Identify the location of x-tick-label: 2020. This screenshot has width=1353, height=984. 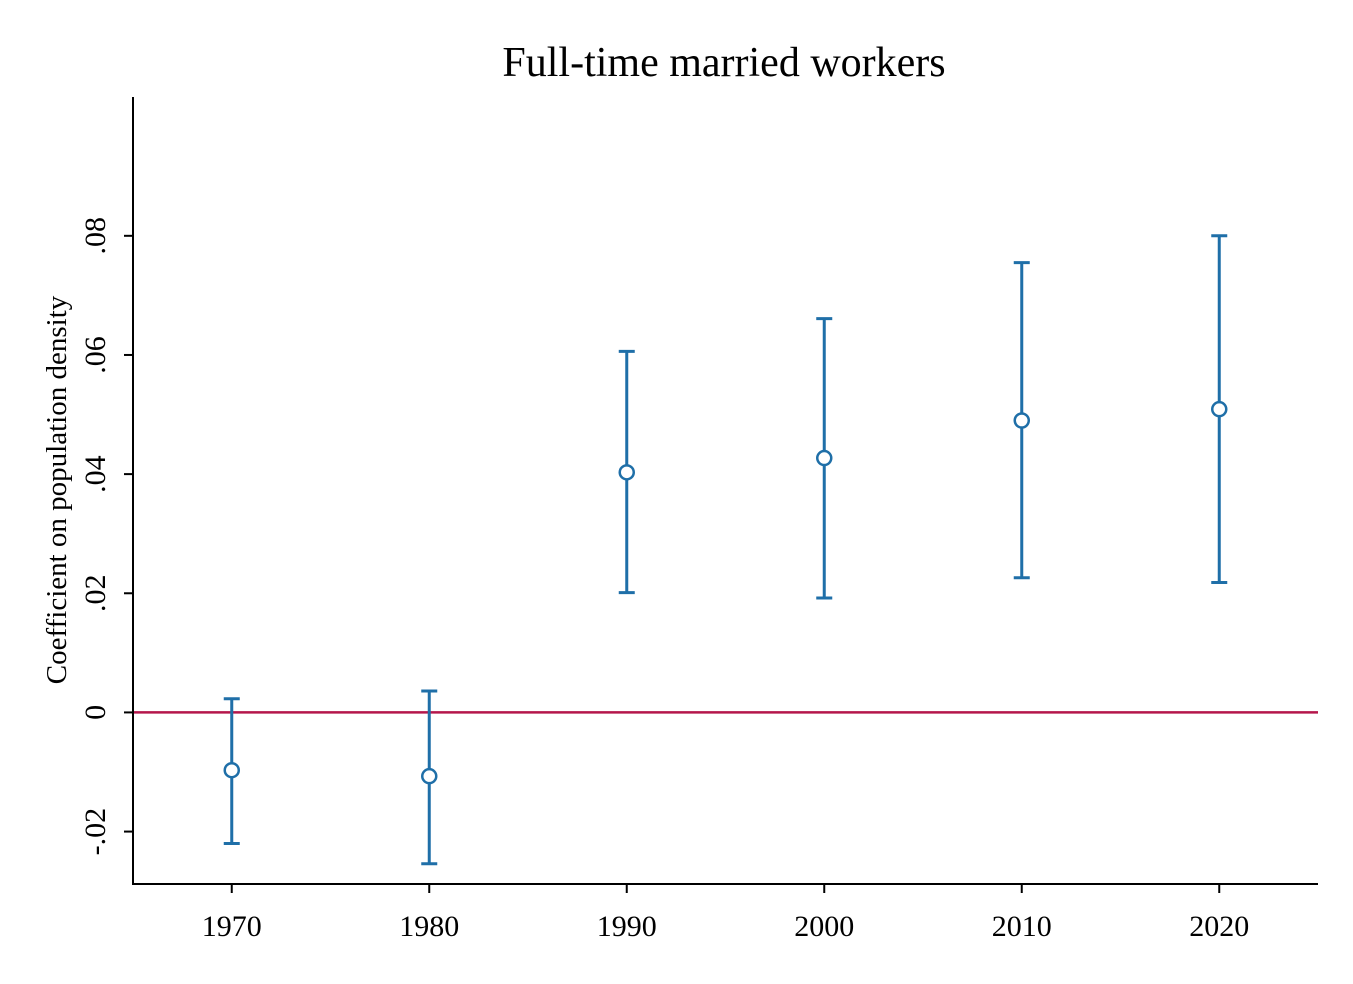
(1219, 926).